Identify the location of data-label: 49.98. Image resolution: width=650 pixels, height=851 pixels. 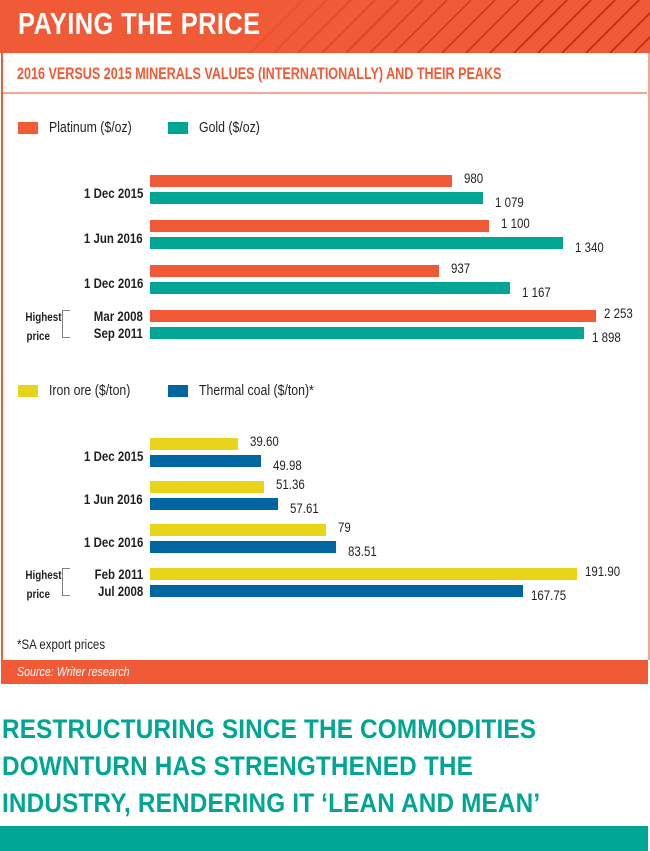
(287, 465).